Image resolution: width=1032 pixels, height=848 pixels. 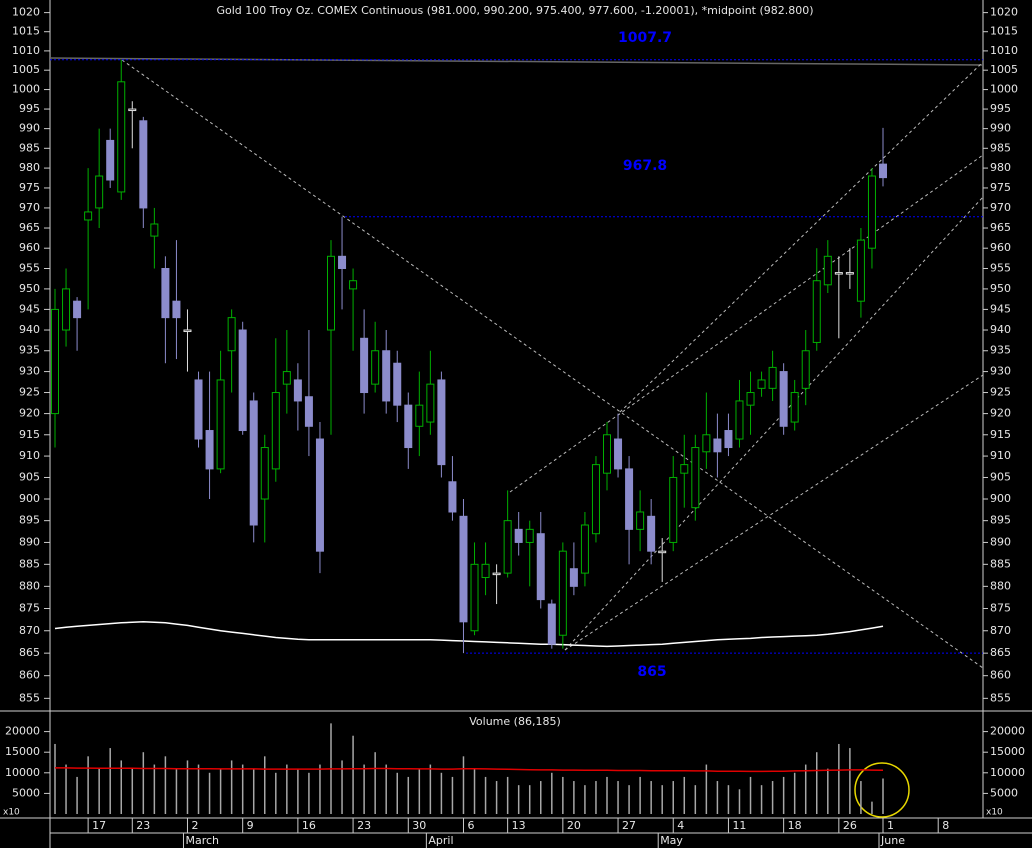 I want to click on x-tick-label: 2, so click(x=194, y=825).